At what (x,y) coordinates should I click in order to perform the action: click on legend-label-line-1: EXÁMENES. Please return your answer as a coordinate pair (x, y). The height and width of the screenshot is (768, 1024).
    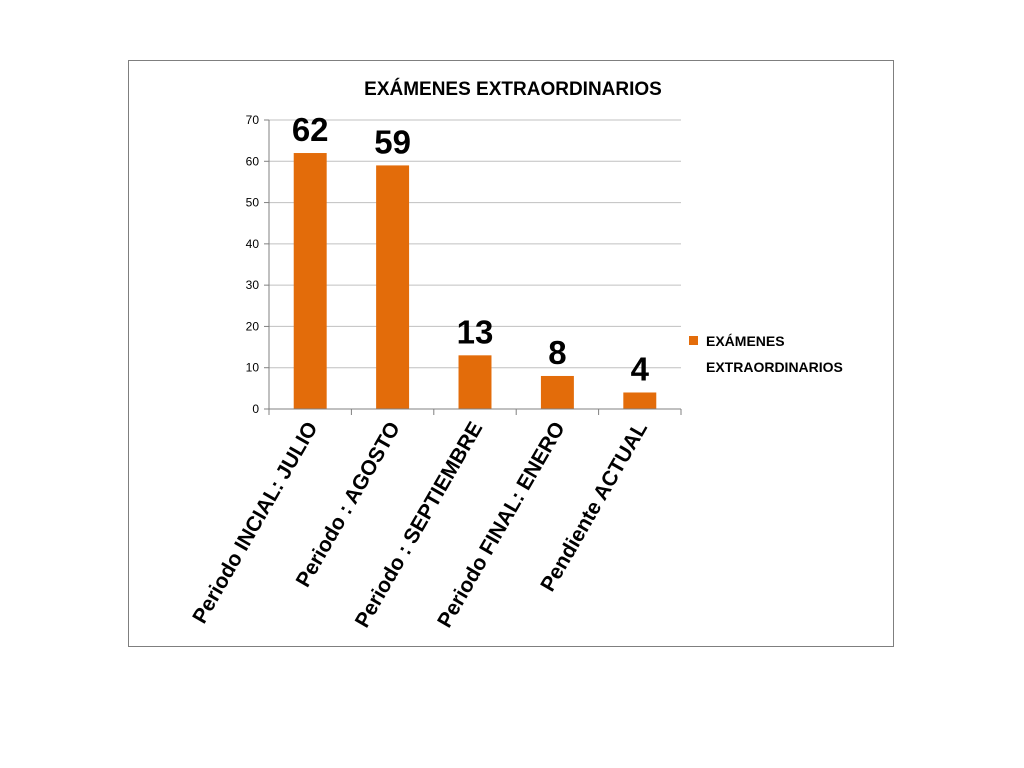
    Looking at the image, I should click on (745, 341).